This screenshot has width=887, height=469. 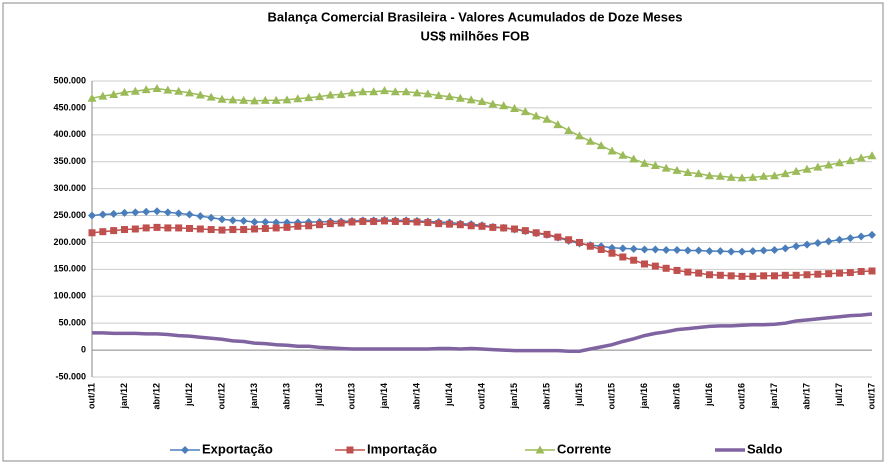 I want to click on x-tick-label: jan/16, so click(x=644, y=396).